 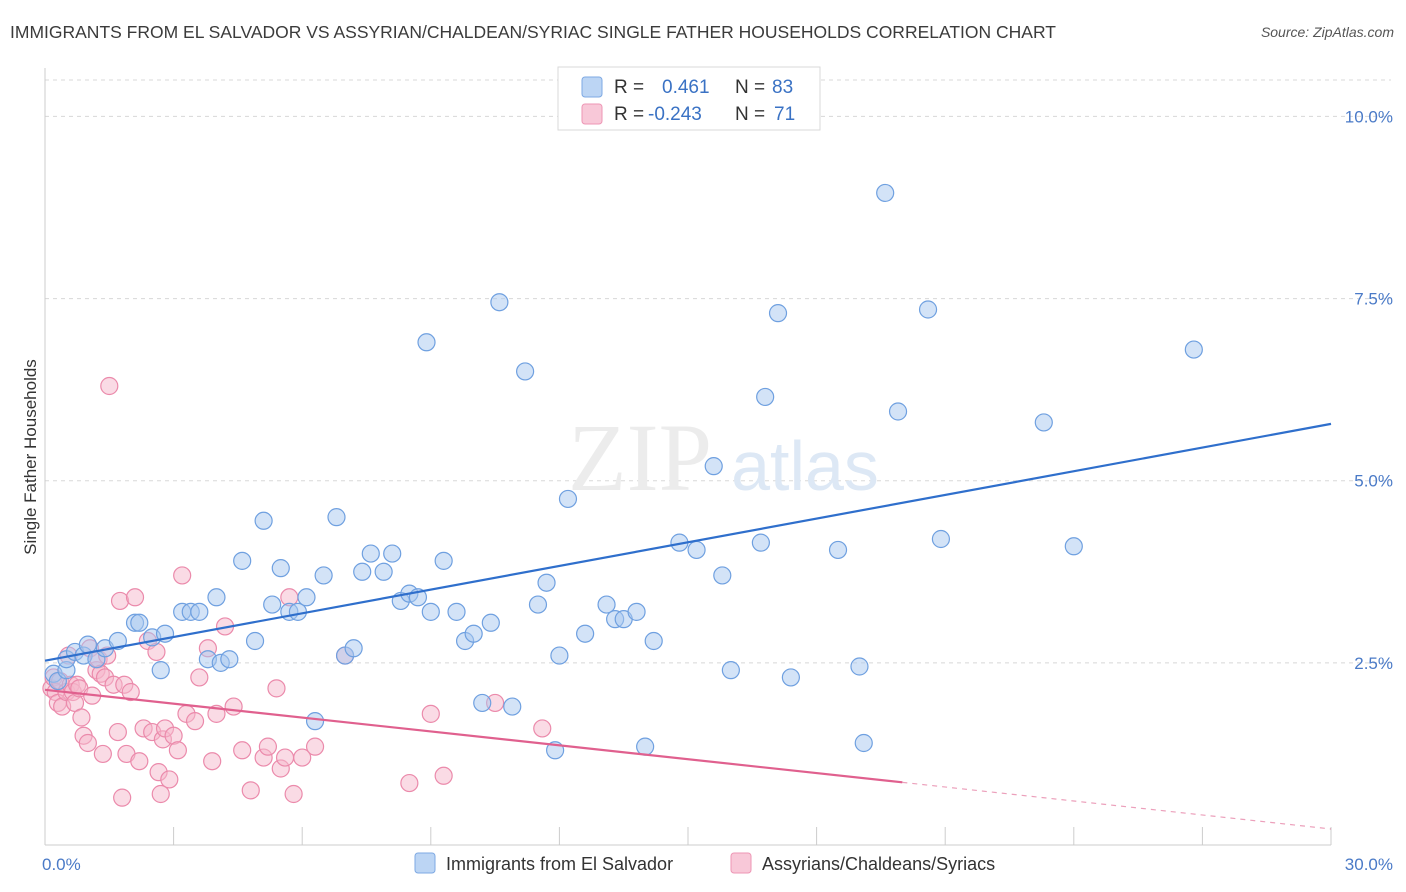 I want to click on legend-n-label-1: N =, so click(x=750, y=87).